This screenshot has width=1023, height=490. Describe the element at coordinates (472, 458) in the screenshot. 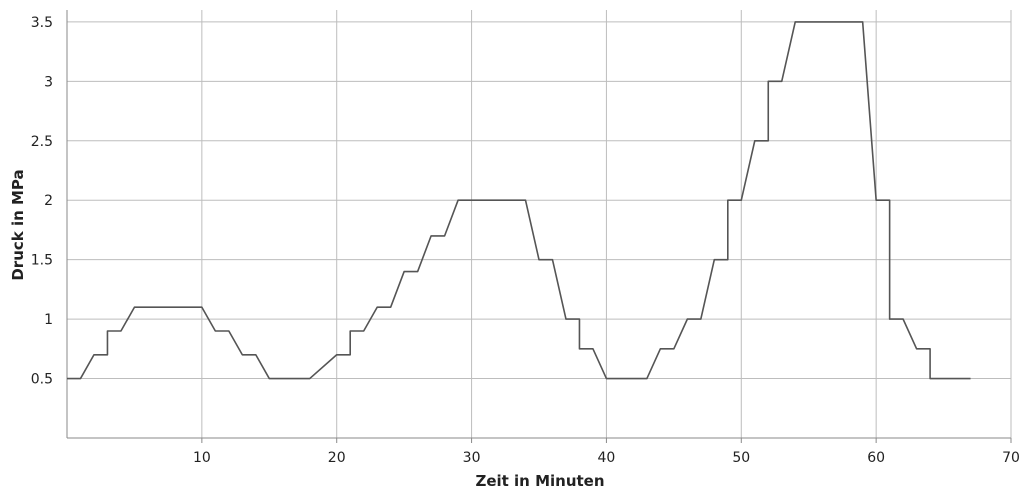

I see `x-tick-label: 30` at that location.